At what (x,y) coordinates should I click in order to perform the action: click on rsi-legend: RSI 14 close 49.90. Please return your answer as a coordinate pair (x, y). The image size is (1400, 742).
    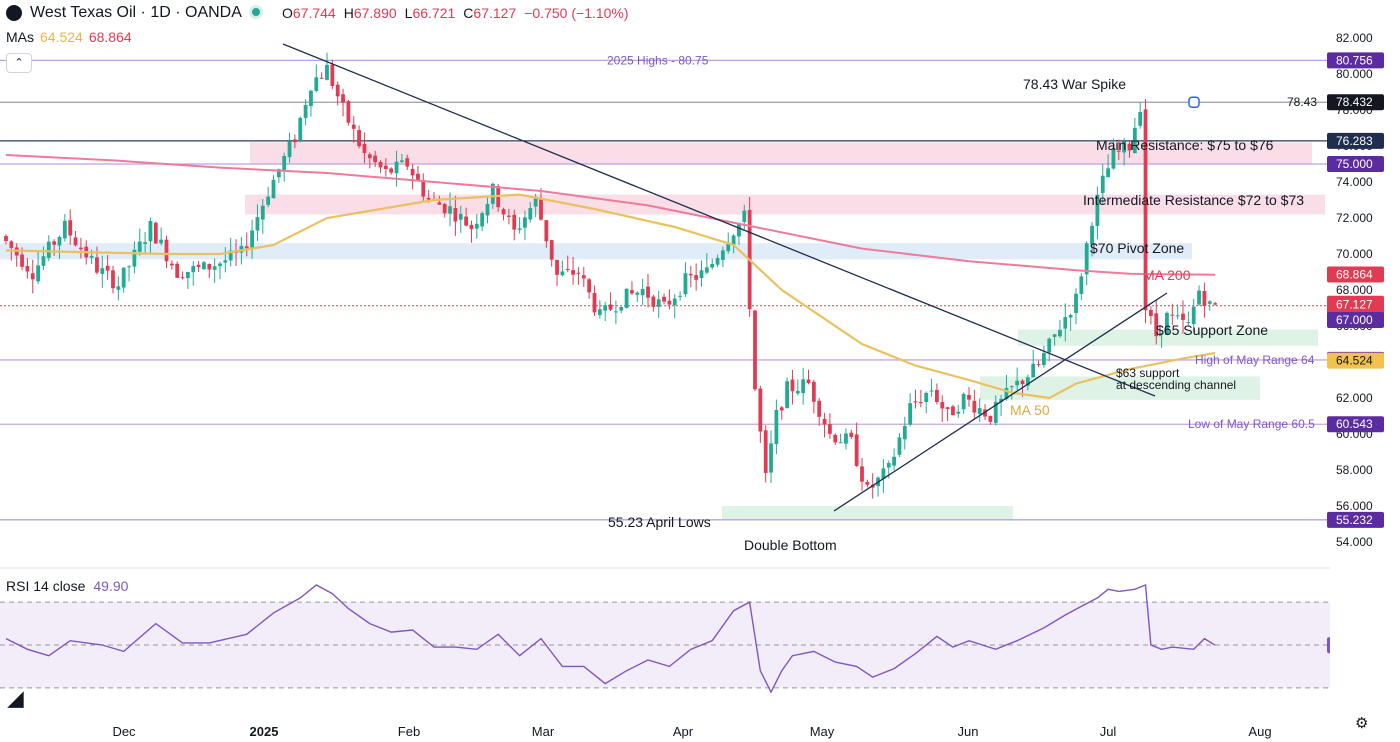
    Looking at the image, I should click on (67, 586).